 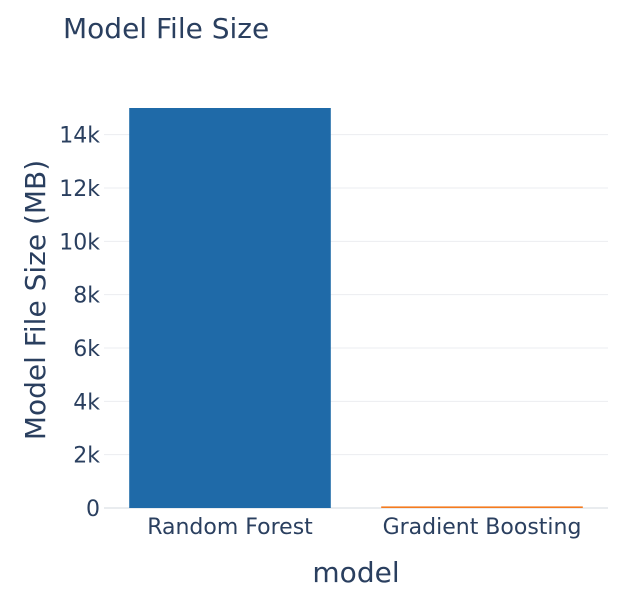 I want to click on bar-gradient-boosting, so click(x=482, y=507).